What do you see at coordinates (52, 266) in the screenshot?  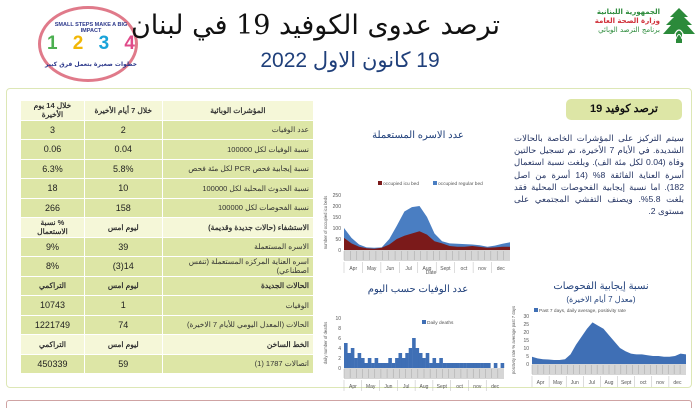 I see `row-value-usage: 8%` at bounding box center [52, 266].